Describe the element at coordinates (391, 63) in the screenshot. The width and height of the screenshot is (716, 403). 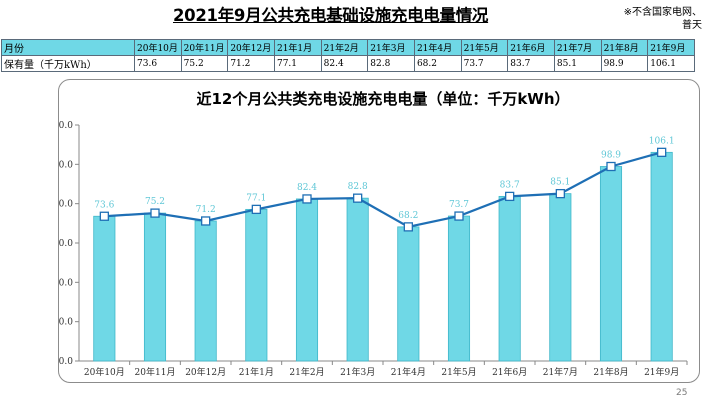
I see `table-cell: 82.8` at that location.